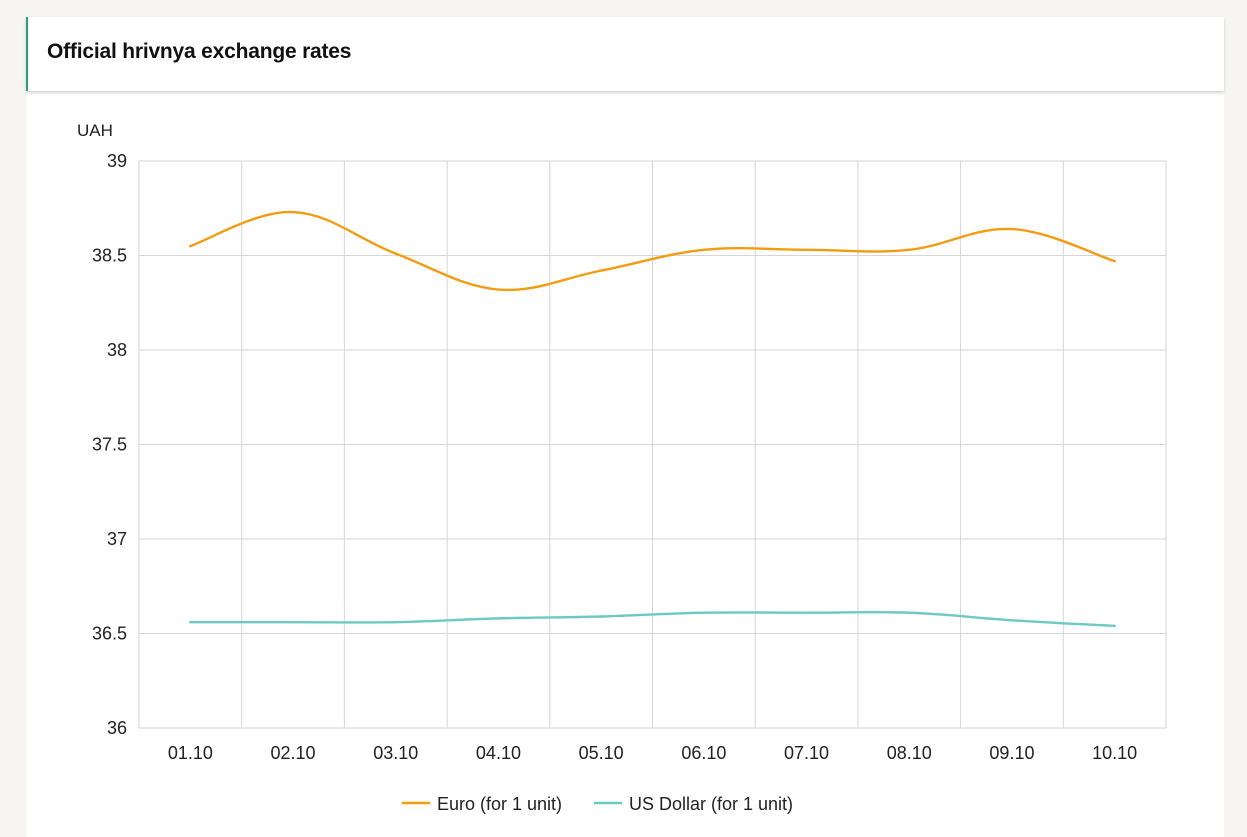  I want to click on x-tick-label: 01.10, so click(190, 753).